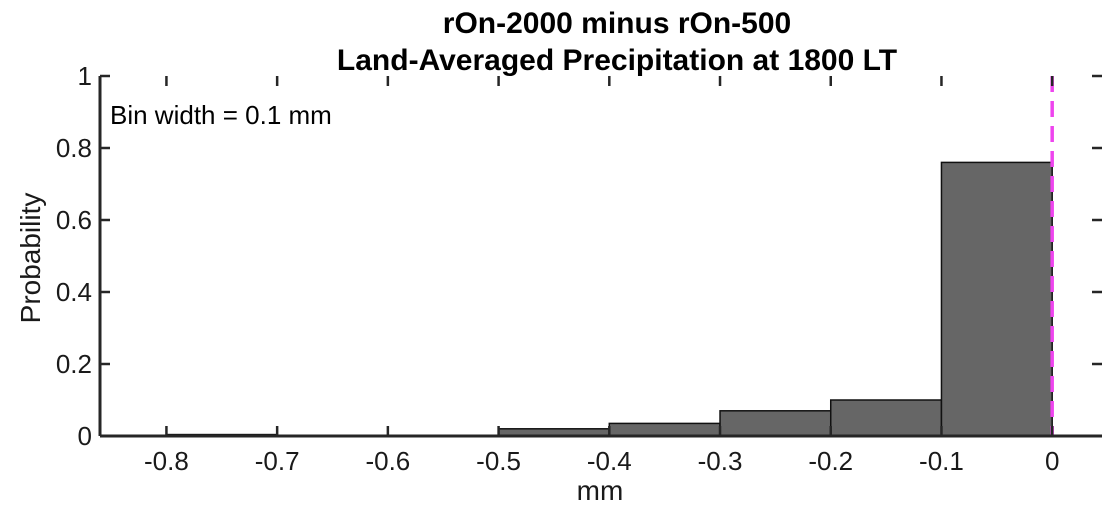 This screenshot has width=1108, height=506. What do you see at coordinates (1052, 461) in the screenshot?
I see `x-tick-label: 0` at bounding box center [1052, 461].